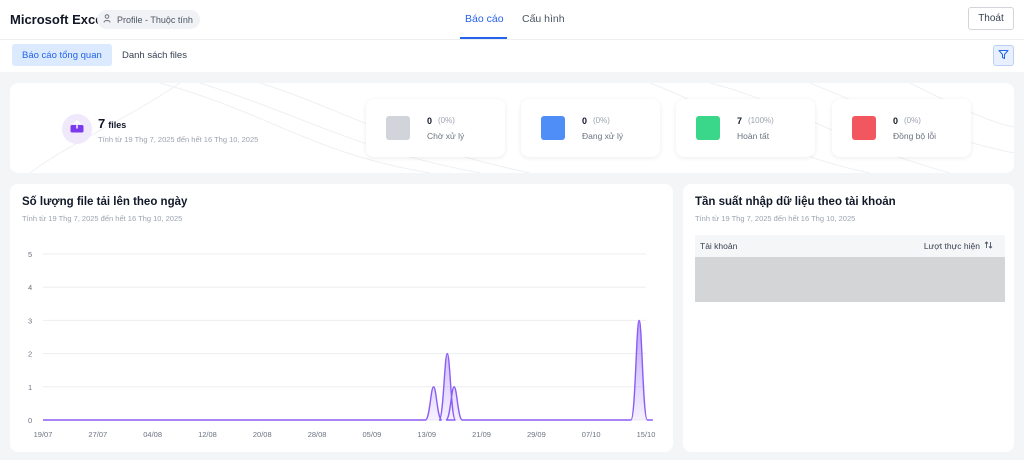 The image size is (1024, 460). Describe the element at coordinates (740, 121) in the screenshot. I see `status-count: 7` at that location.